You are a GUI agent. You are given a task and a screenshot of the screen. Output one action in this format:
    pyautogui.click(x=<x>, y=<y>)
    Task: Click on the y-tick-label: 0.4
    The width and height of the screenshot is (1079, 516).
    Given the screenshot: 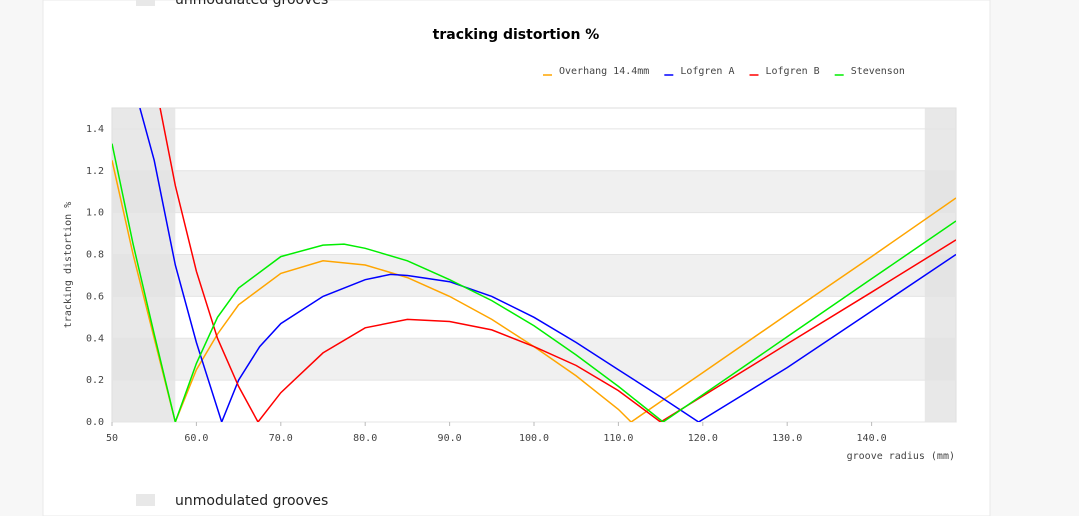 What is the action you would take?
    pyautogui.click(x=95, y=338)
    